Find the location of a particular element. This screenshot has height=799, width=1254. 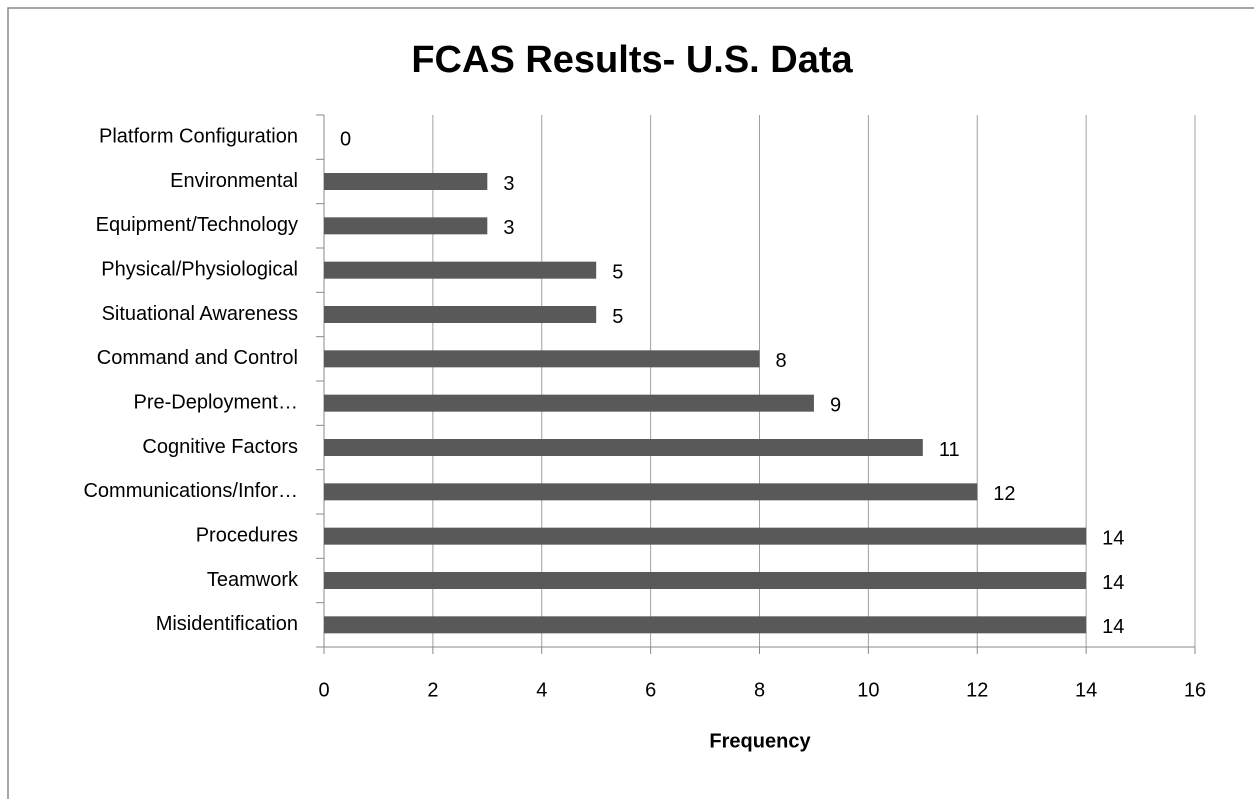

x-tick-label: 14 is located at coordinates (1086, 690).